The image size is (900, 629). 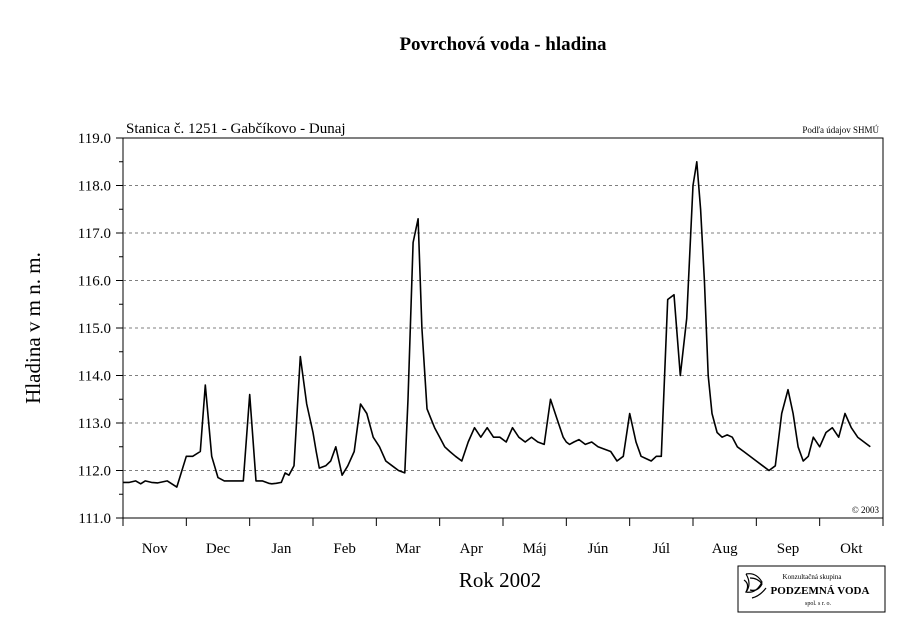 What do you see at coordinates (94, 282) in the screenshot?
I see `y-tick-label: 116.0` at bounding box center [94, 282].